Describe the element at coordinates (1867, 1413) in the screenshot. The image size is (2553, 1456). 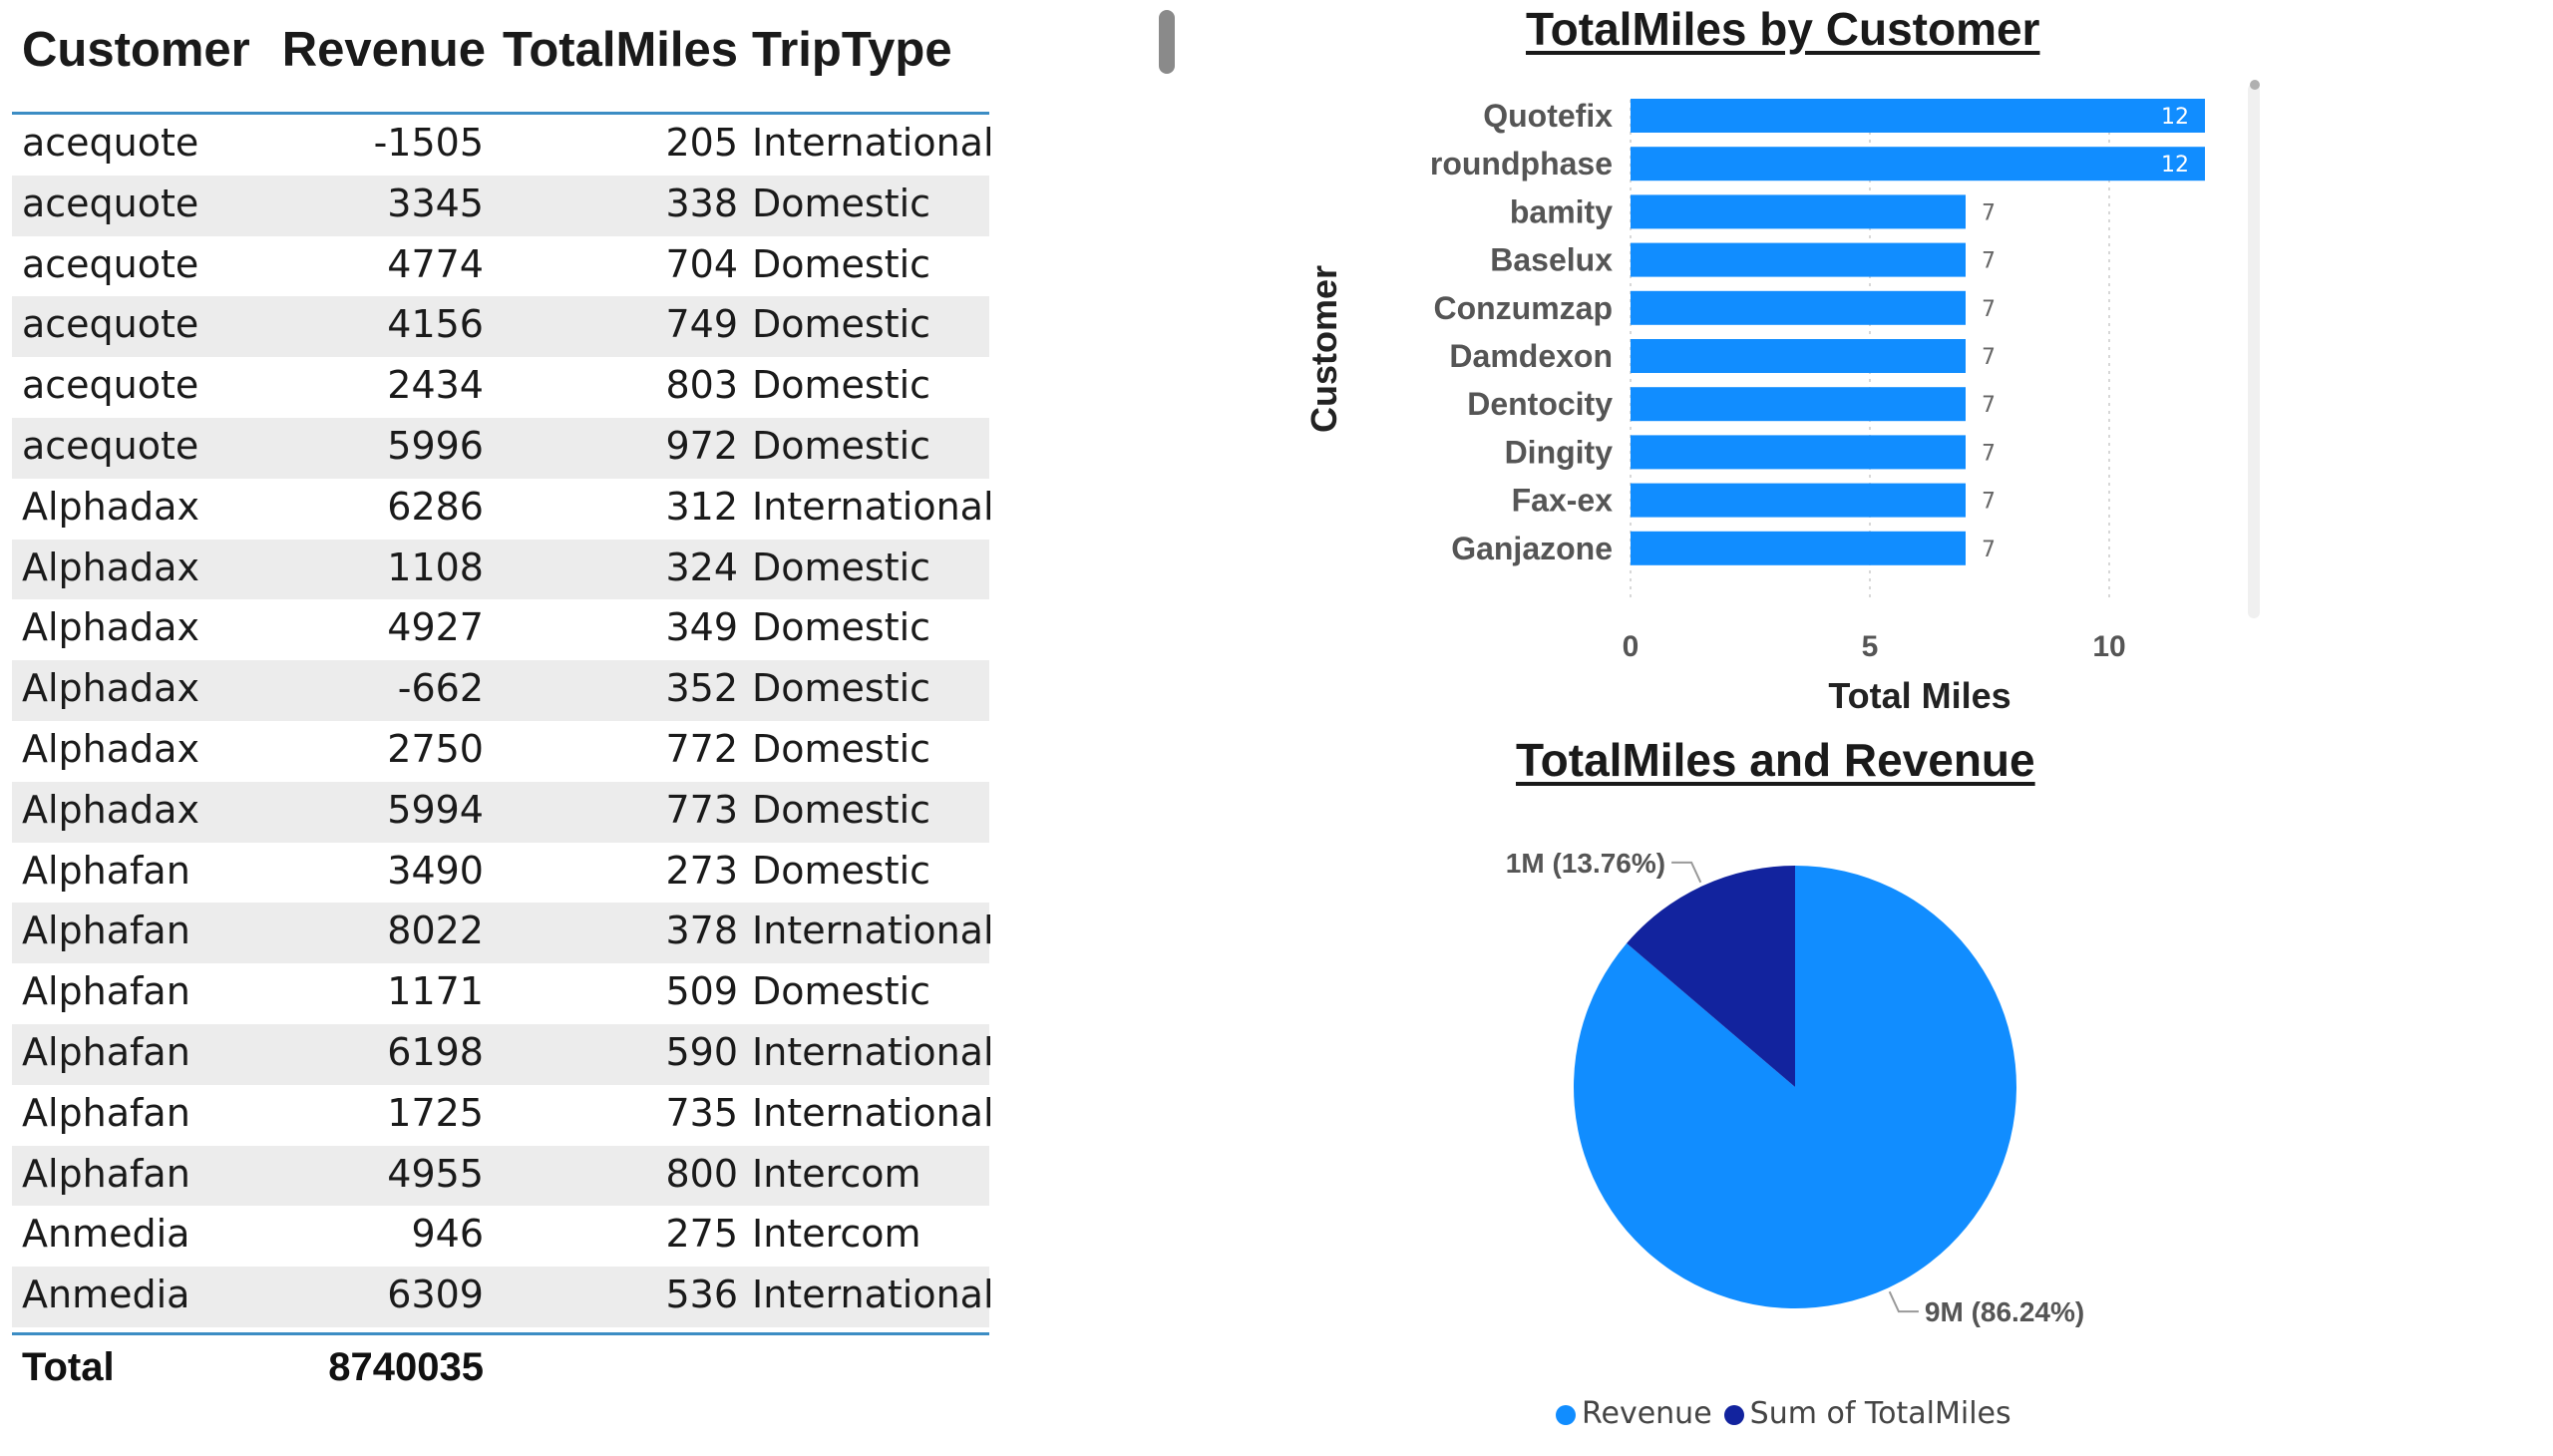
I see `legend-item: Sum of TotalMiles` at that location.